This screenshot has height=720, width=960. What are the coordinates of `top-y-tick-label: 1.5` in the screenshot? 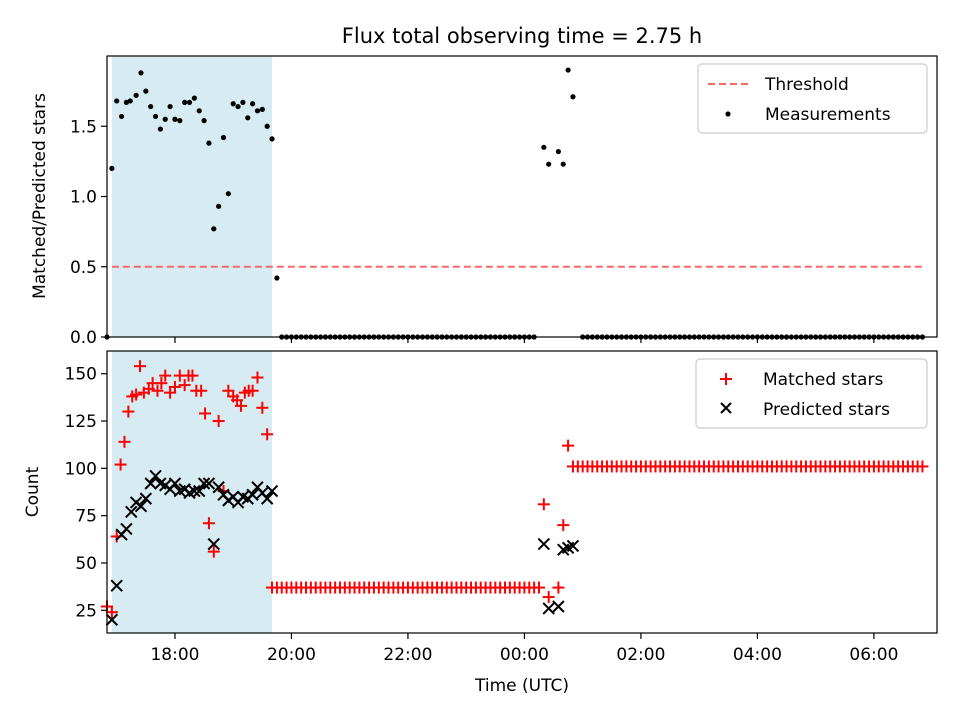 It's located at (83, 127).